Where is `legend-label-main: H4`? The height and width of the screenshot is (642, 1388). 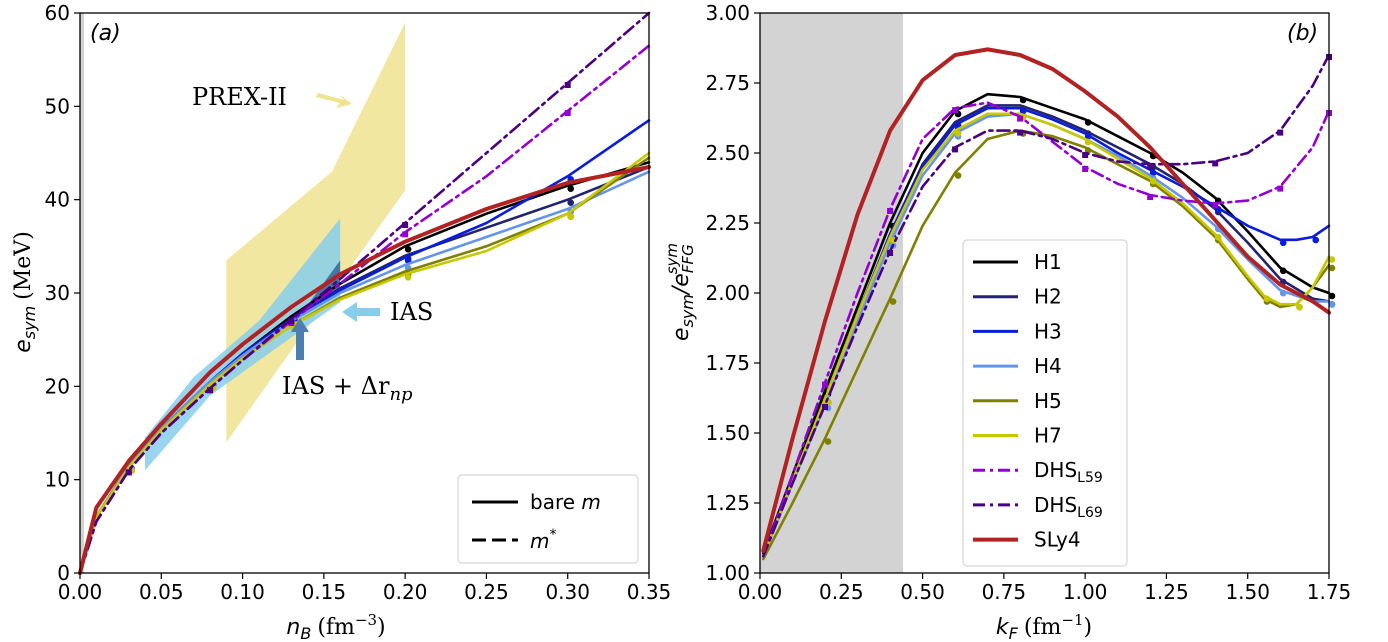
legend-label-main: H4 is located at coordinates (1048, 366).